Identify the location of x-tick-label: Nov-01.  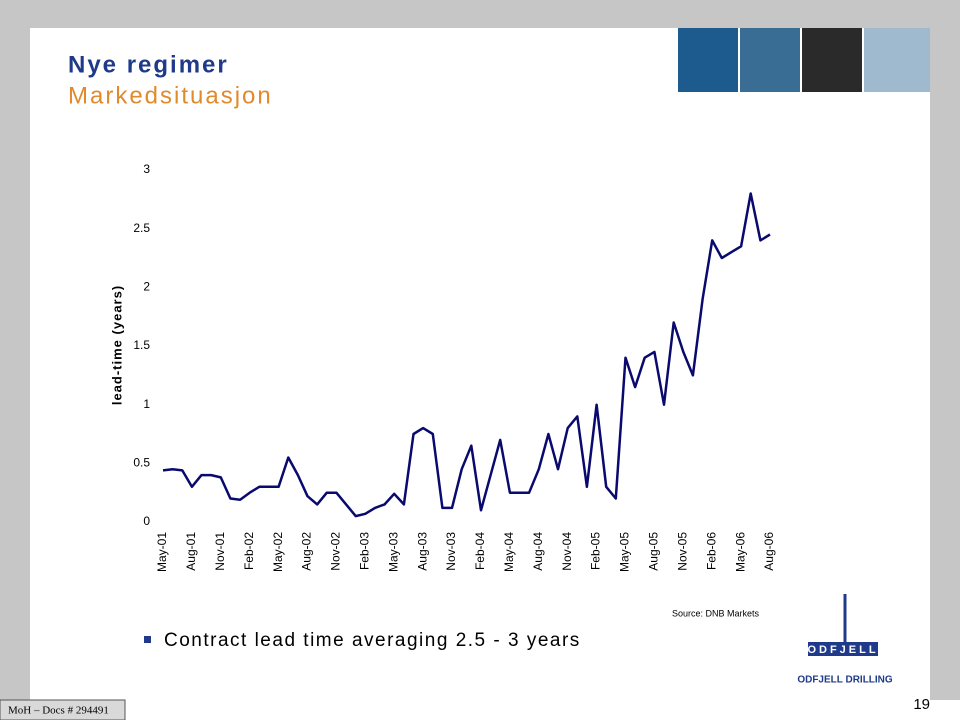
(220, 551).